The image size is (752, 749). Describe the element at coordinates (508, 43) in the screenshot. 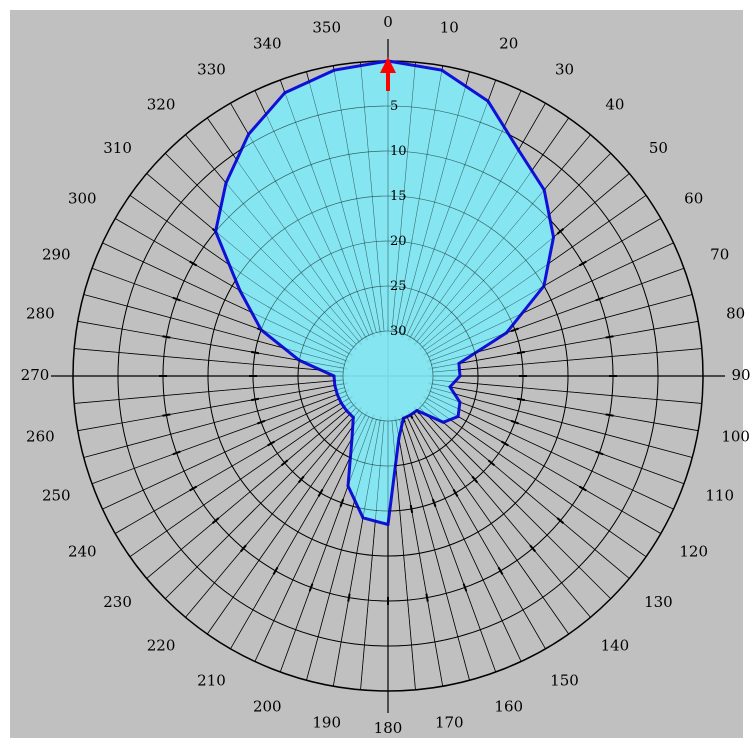

I see `angle-tick-label: 20` at that location.